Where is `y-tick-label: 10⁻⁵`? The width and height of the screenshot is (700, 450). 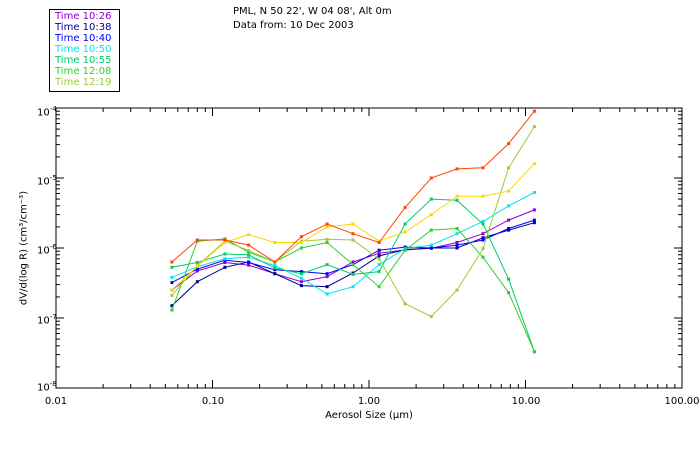 y-tick-label: 10⁻⁵ is located at coordinates (47, 180).